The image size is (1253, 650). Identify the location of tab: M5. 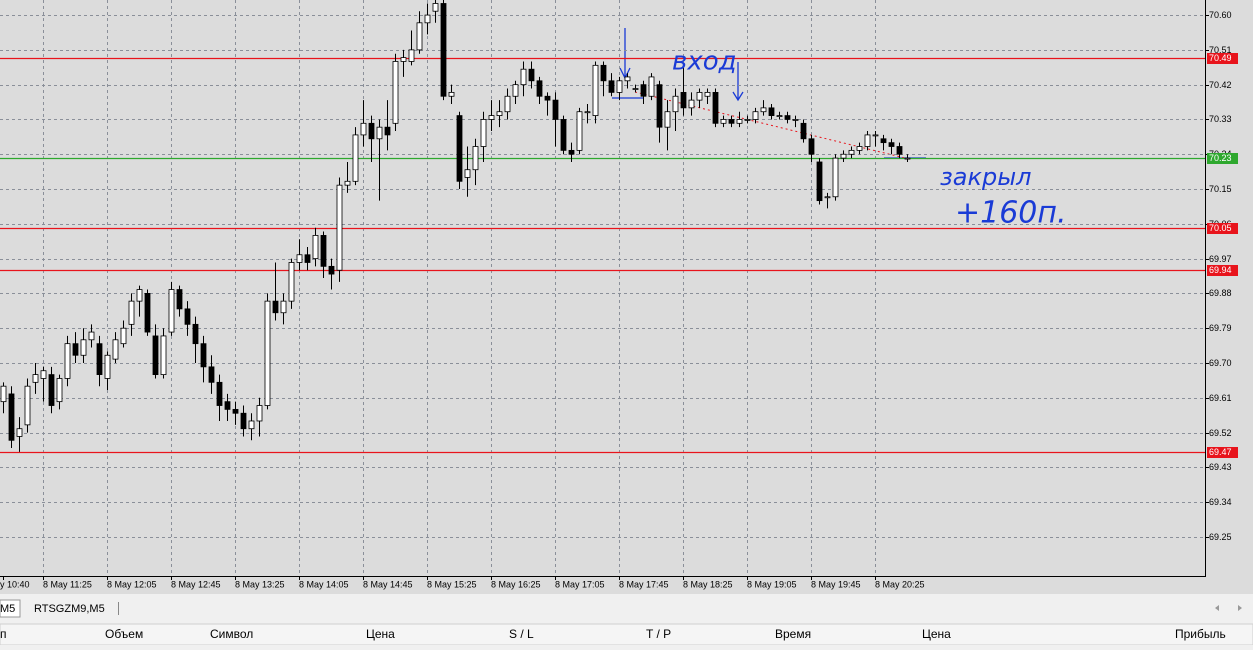
(7, 609).